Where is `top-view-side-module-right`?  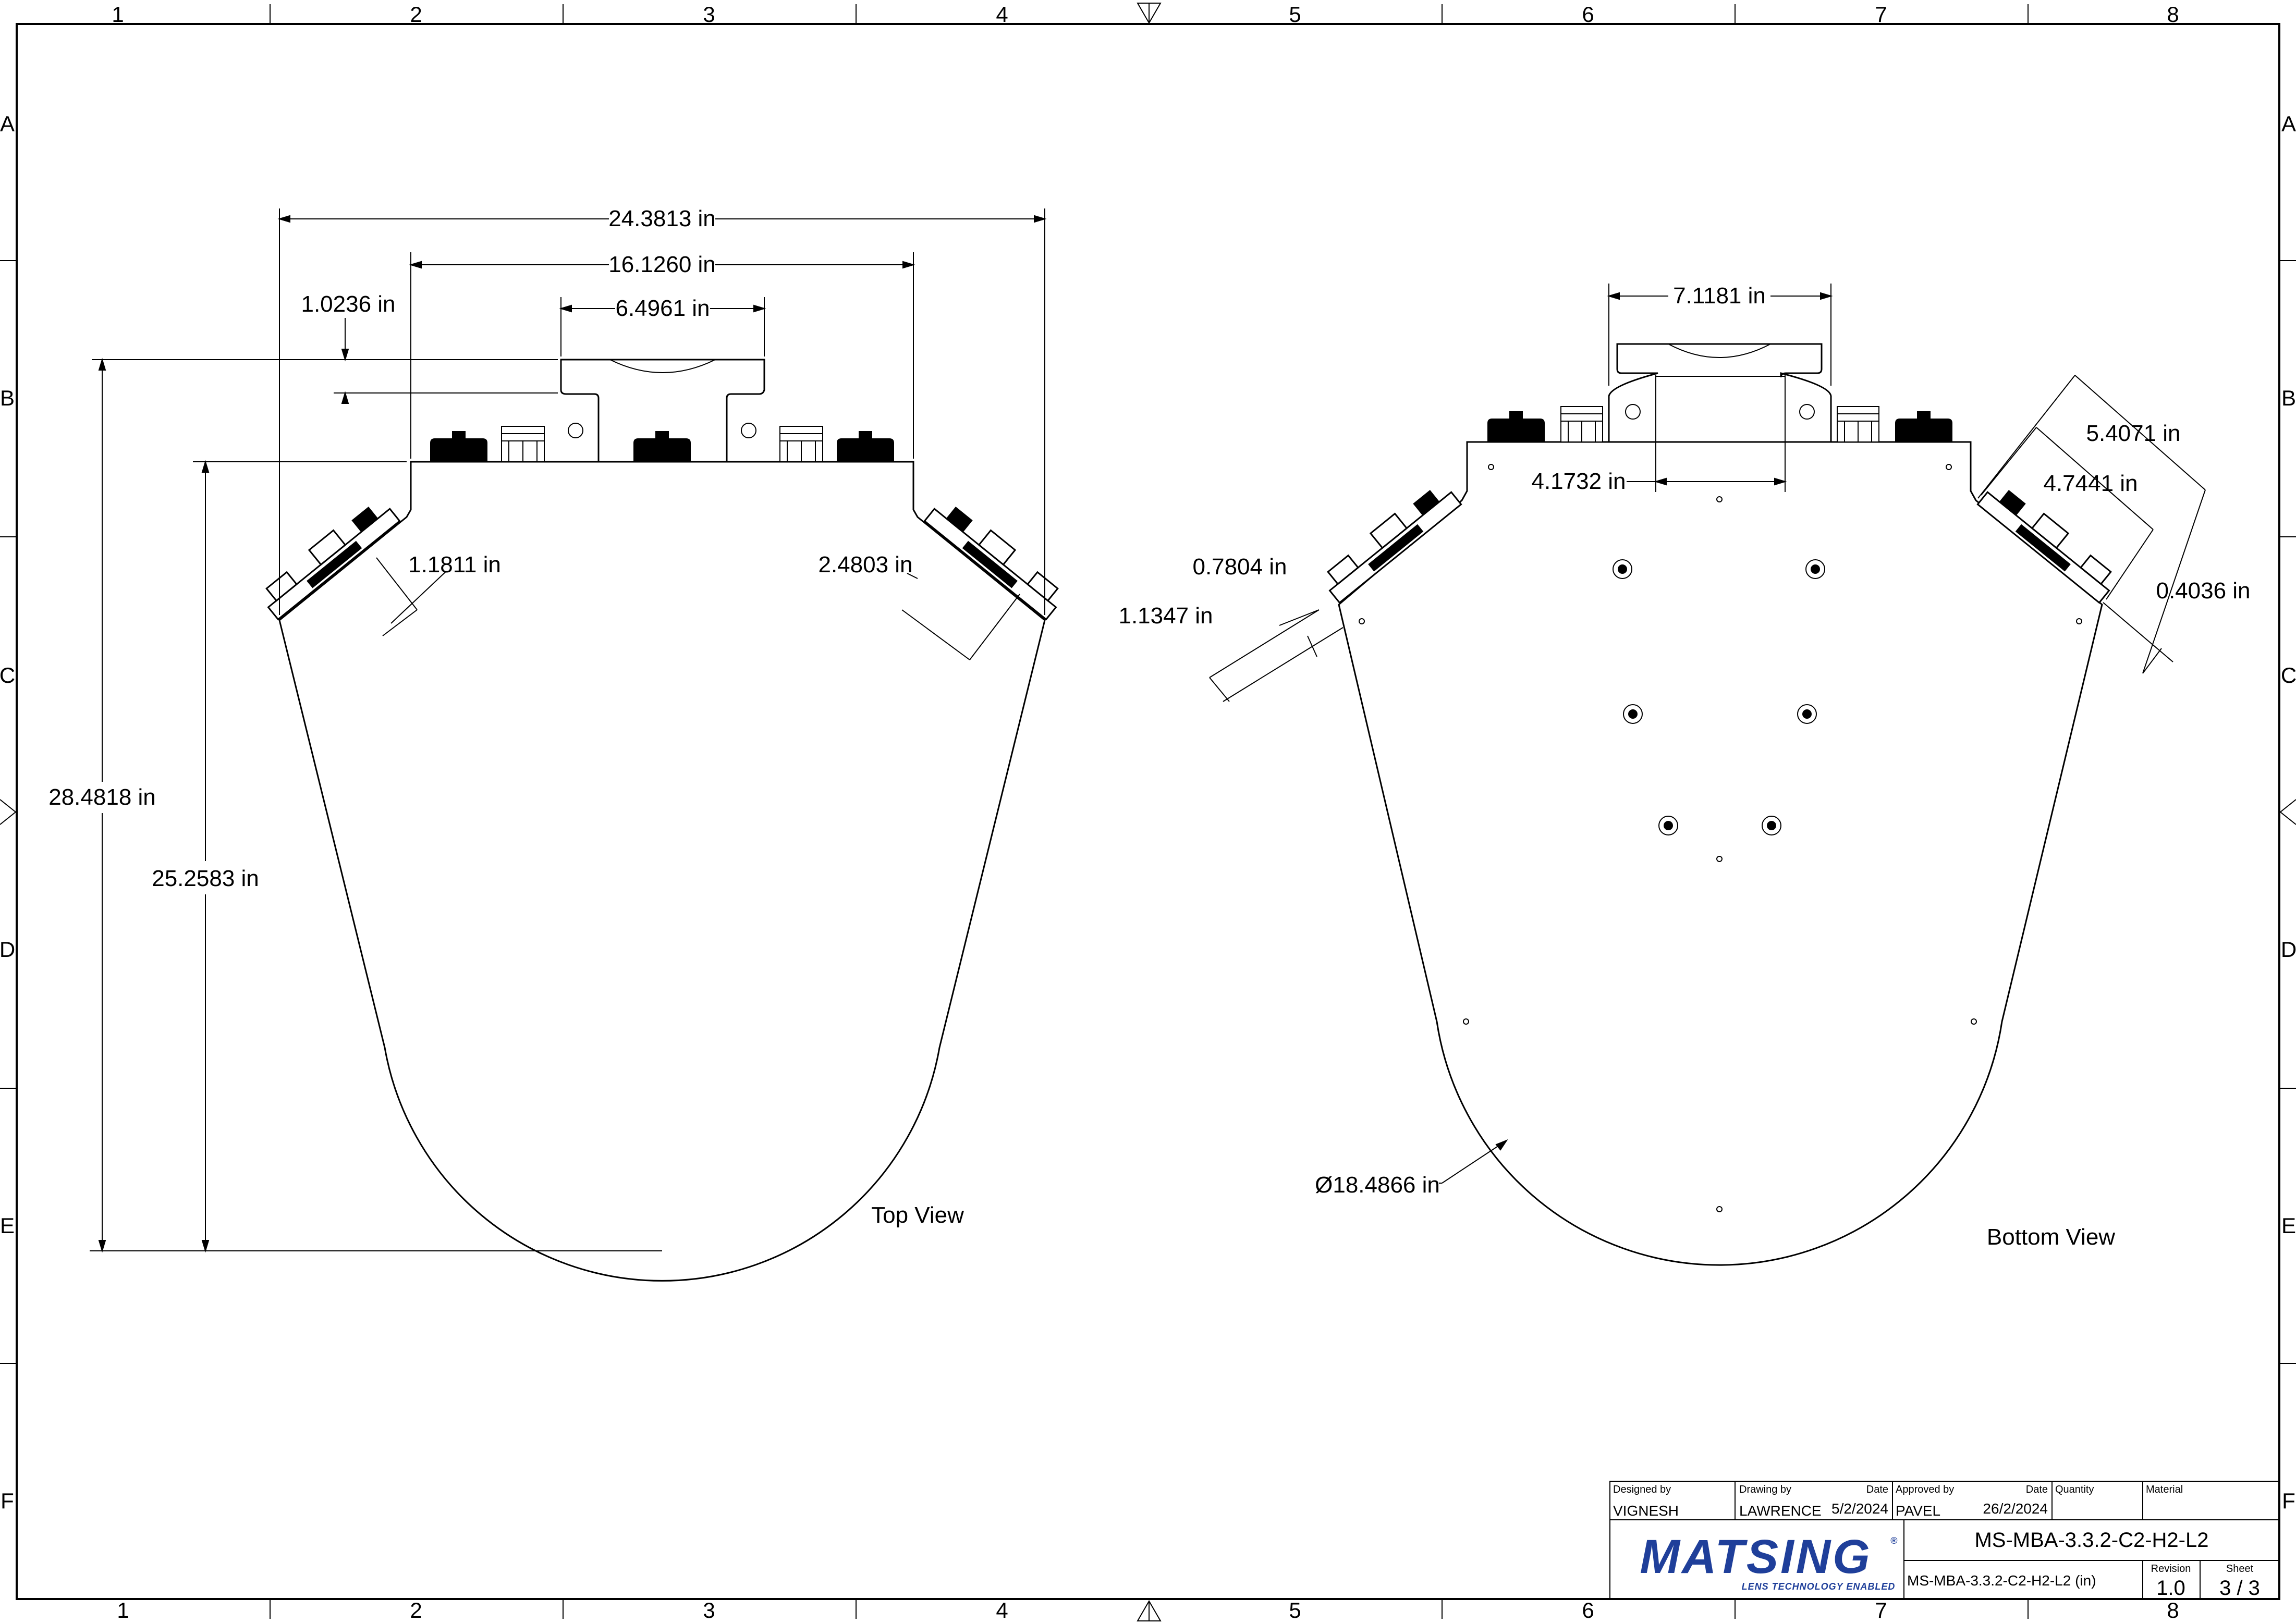 top-view-side-module-right is located at coordinates (991, 564).